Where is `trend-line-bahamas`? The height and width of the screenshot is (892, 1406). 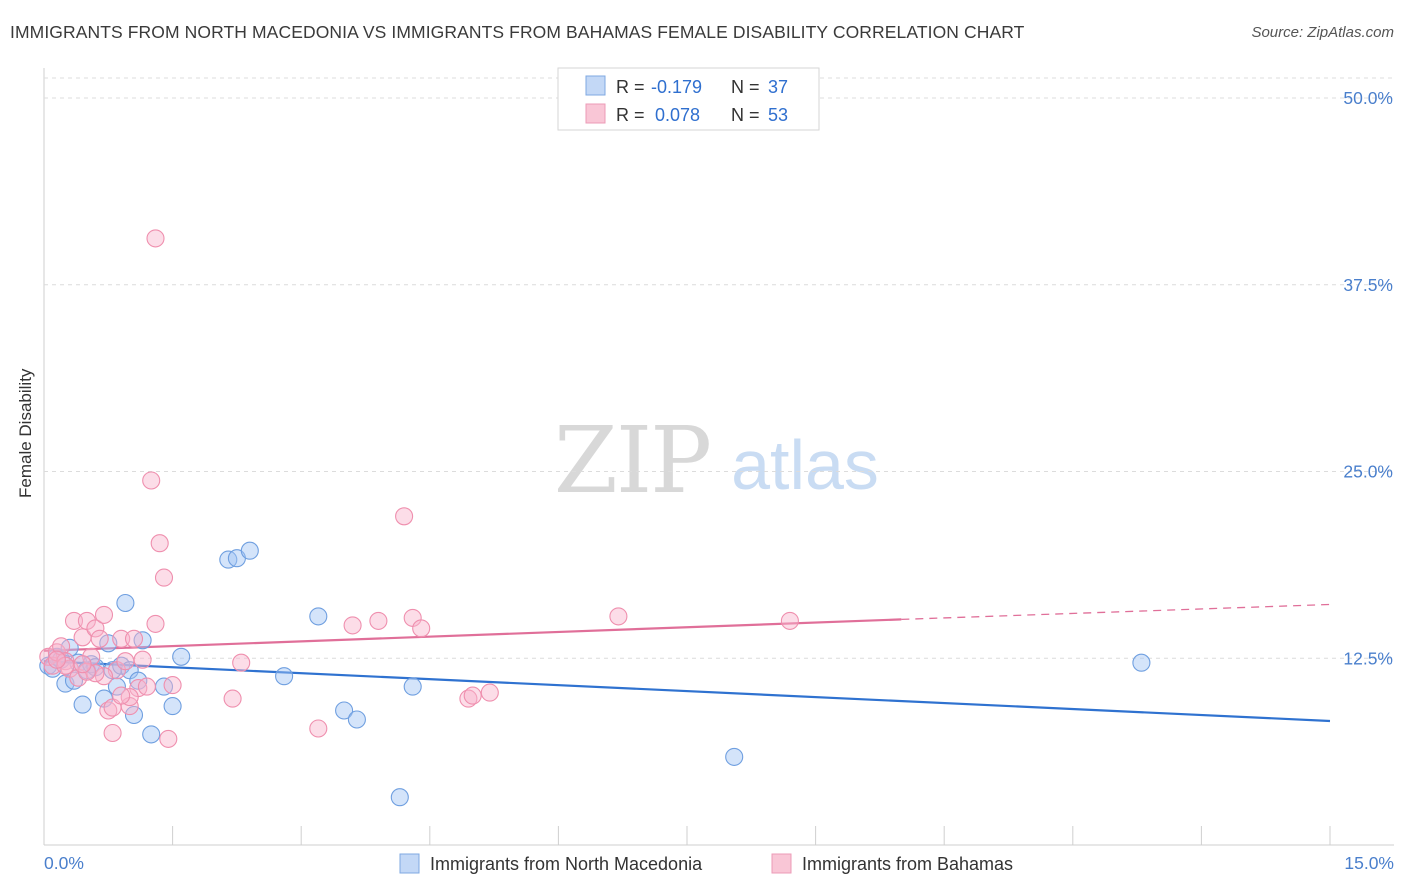
trend-line-bahamas is located at coordinates (472, 635).